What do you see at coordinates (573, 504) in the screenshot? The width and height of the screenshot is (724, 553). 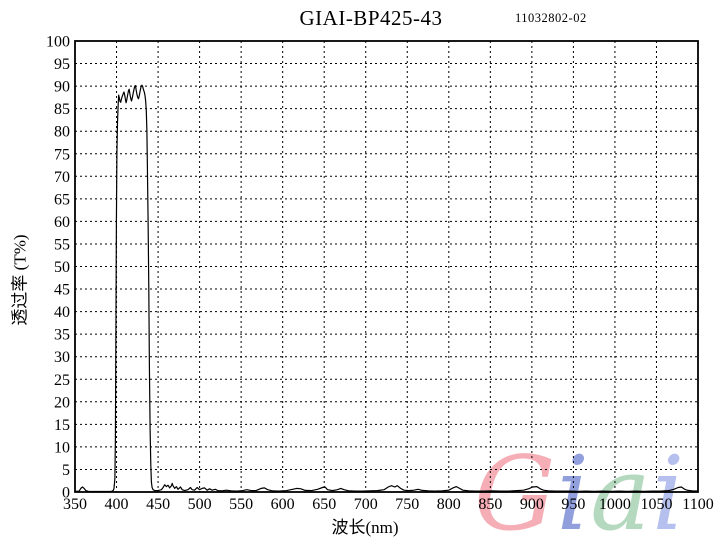 I see `x-tick-label: 950` at bounding box center [573, 504].